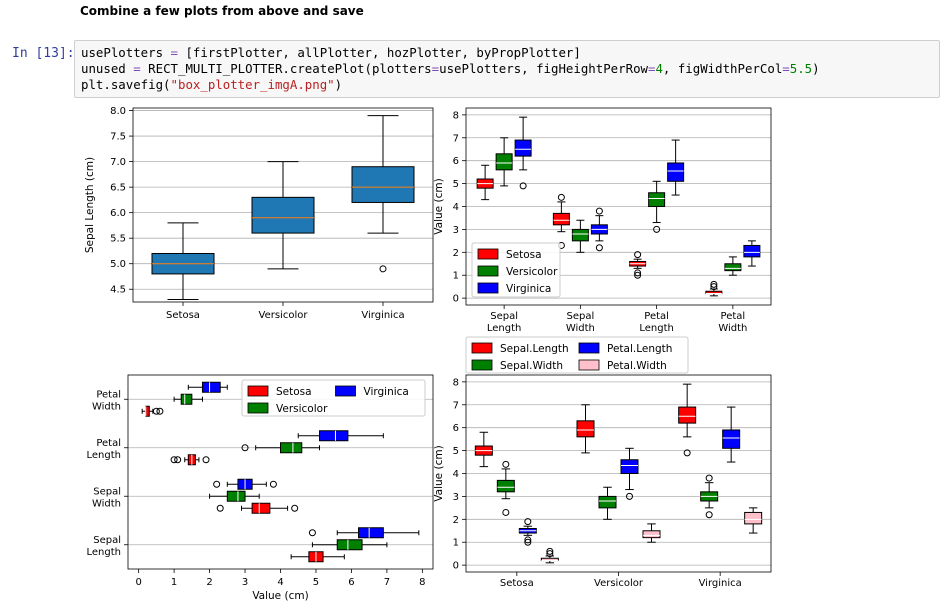 The width and height of the screenshot is (946, 609). I want to click on code-token: RECT_MULTI_PLOTTER.createPlot(plotters, so click(290, 68).